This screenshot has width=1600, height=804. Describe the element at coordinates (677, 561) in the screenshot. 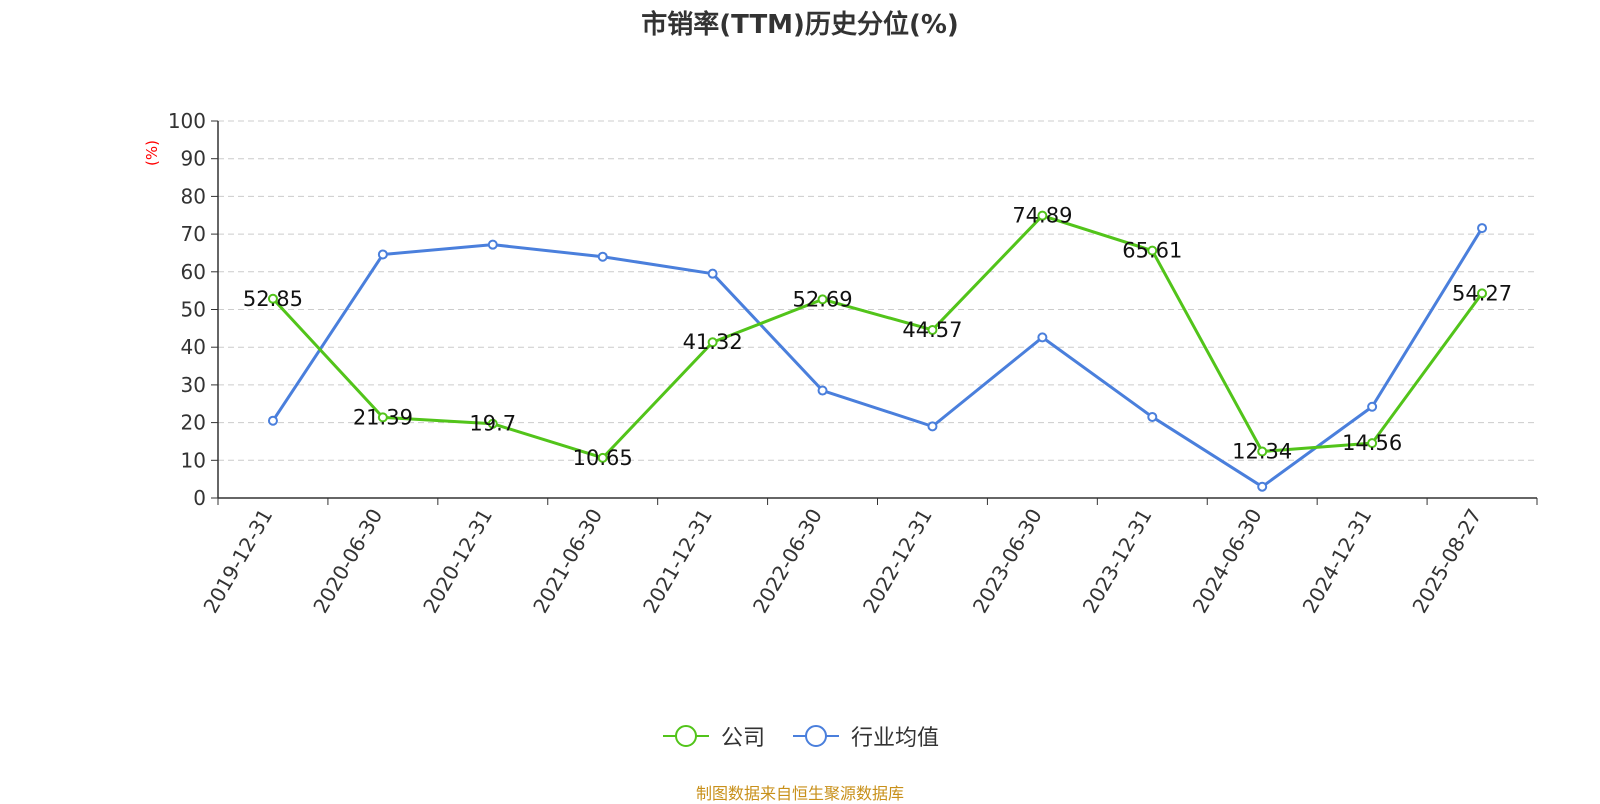

I see `x-tick-label: 2021-12-31` at that location.